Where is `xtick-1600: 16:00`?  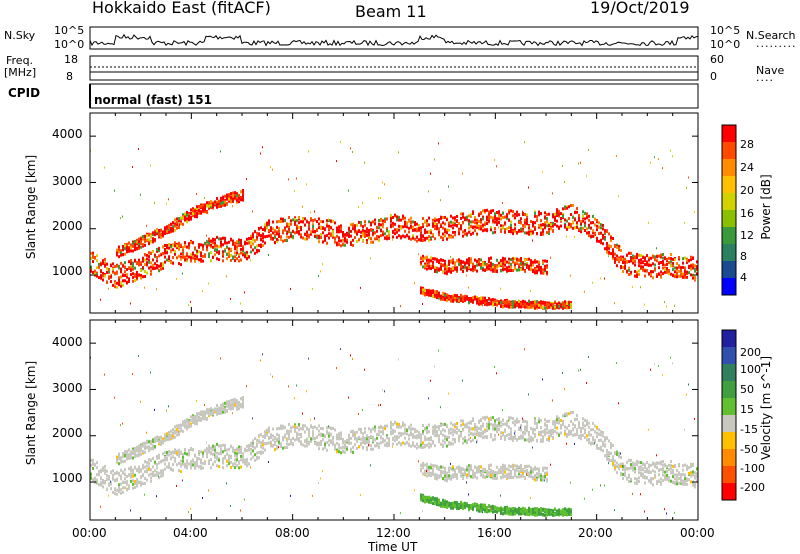
xtick-1600: 16:00 is located at coordinates (494, 533).